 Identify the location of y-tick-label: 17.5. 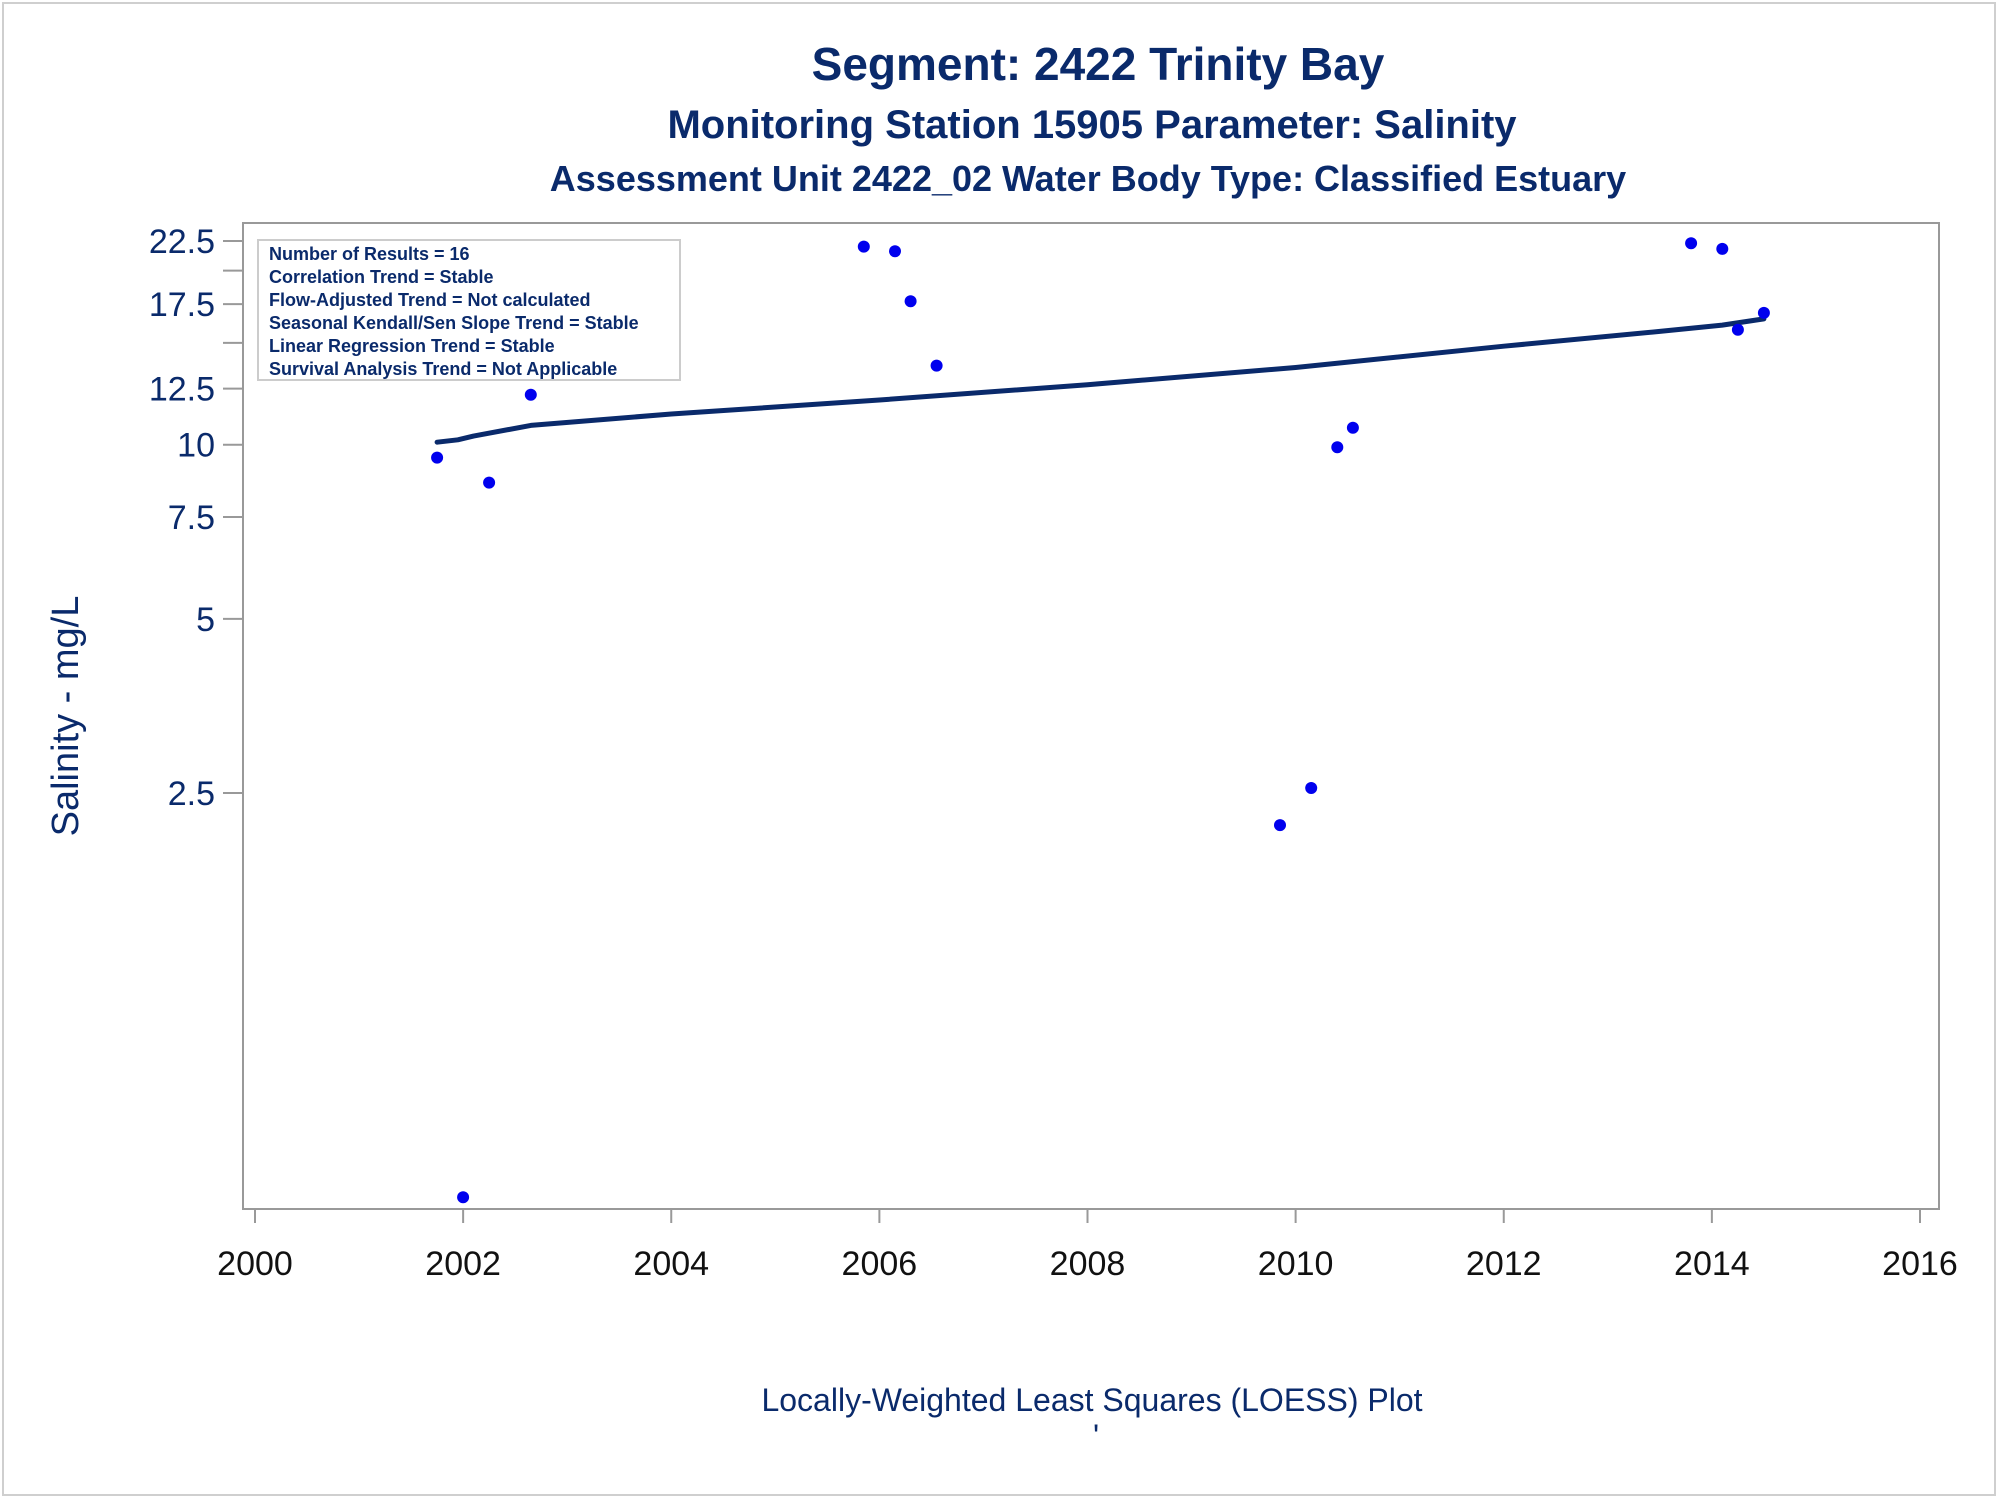
(182, 305).